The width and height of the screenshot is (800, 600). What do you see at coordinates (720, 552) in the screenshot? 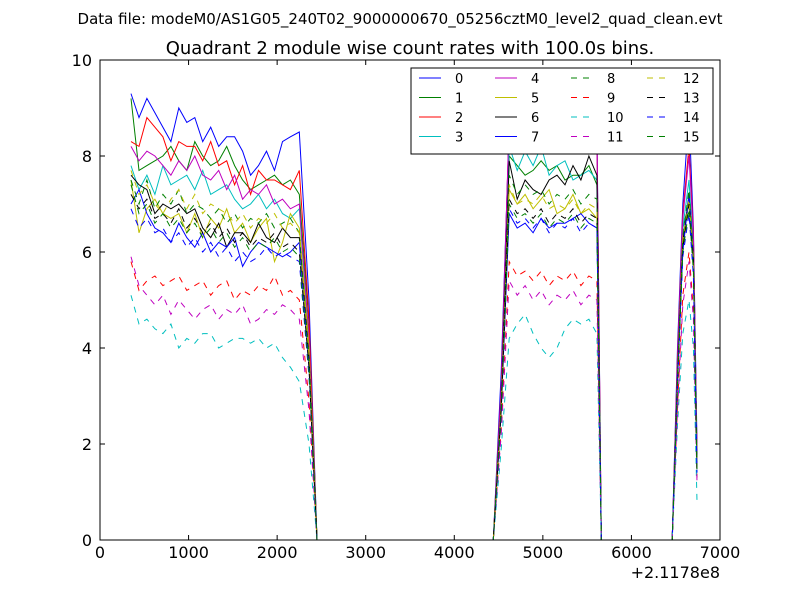
I see `x-tick-label: 7000` at bounding box center [720, 552].